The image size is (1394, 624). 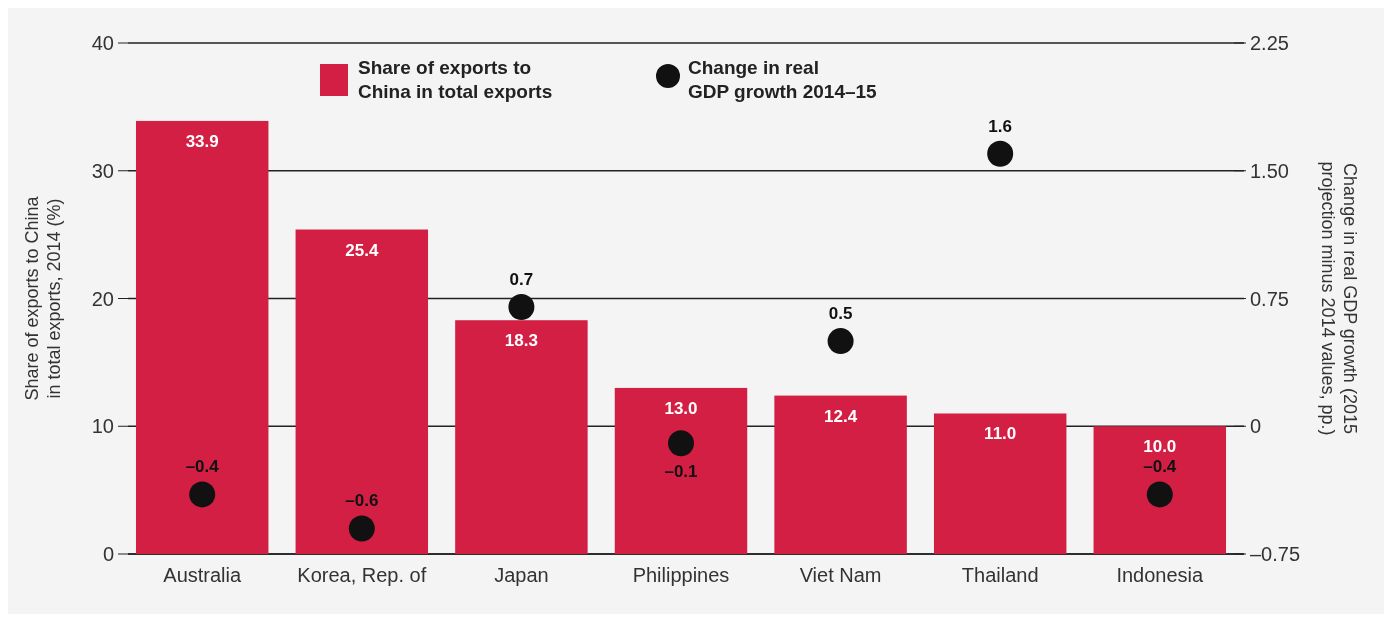 What do you see at coordinates (681, 575) in the screenshot?
I see `x-tick-label: Philippines` at bounding box center [681, 575].